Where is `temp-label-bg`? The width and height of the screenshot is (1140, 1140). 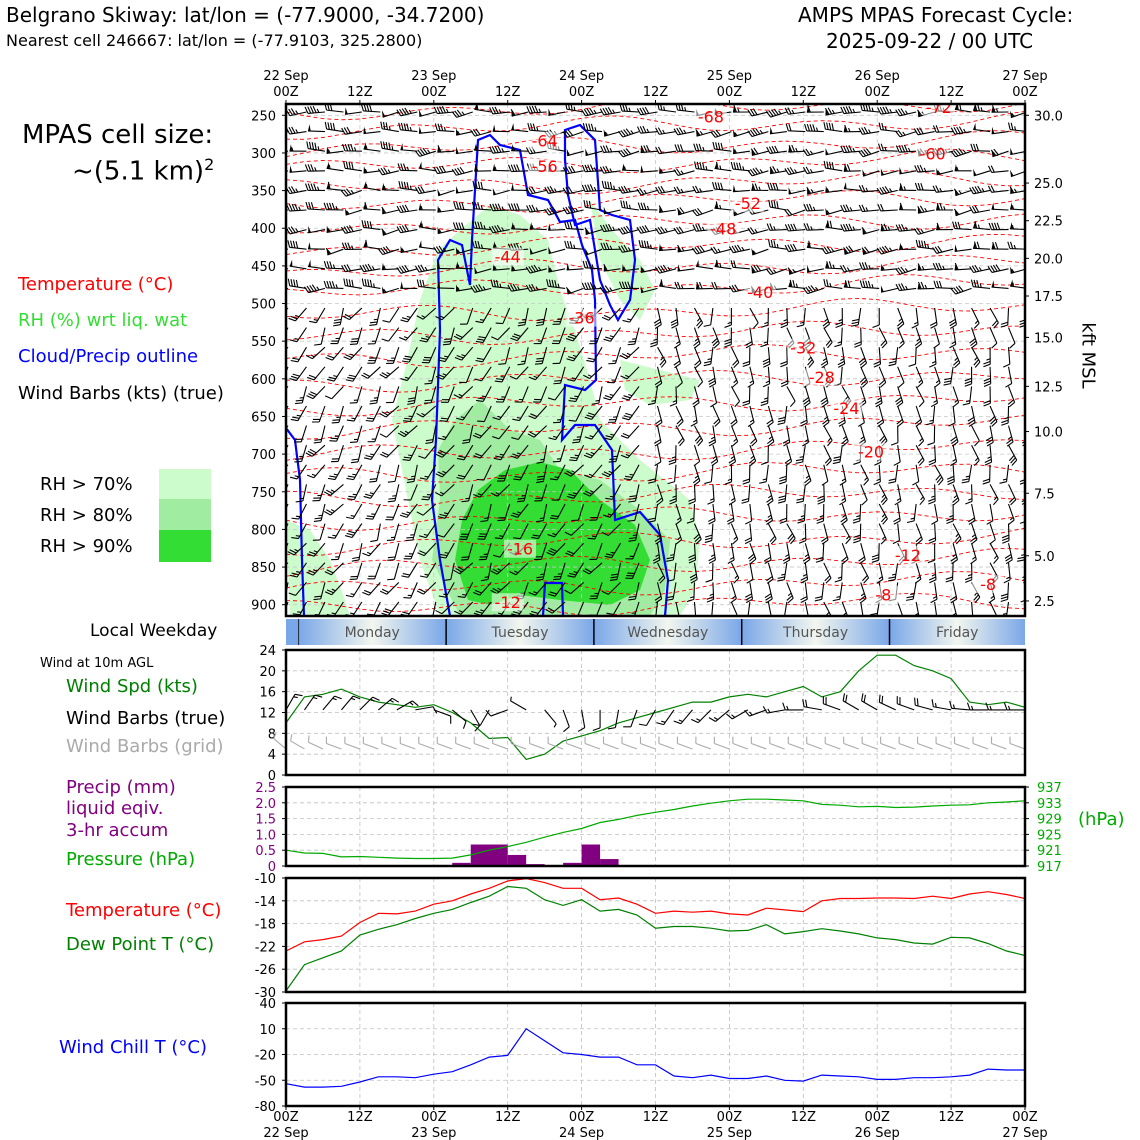 temp-label-bg is located at coordinates (723, 228).